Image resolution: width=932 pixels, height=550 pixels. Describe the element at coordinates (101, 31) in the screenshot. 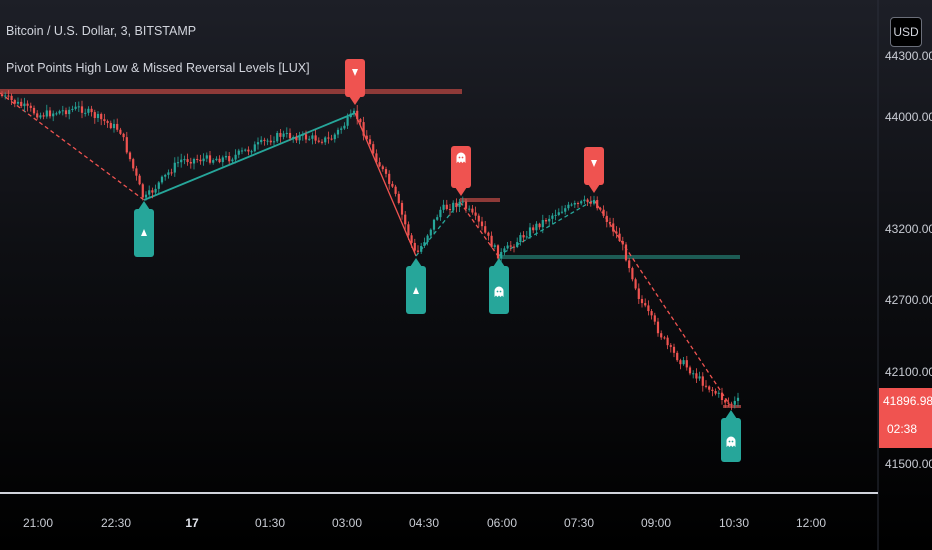

I see `symbol-title: Bitcoin / U.S. Dollar, 3, BITSTAMP` at that location.